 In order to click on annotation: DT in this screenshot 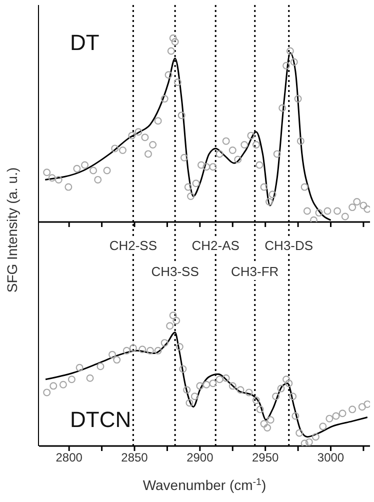, I will do `click(85, 43)`.